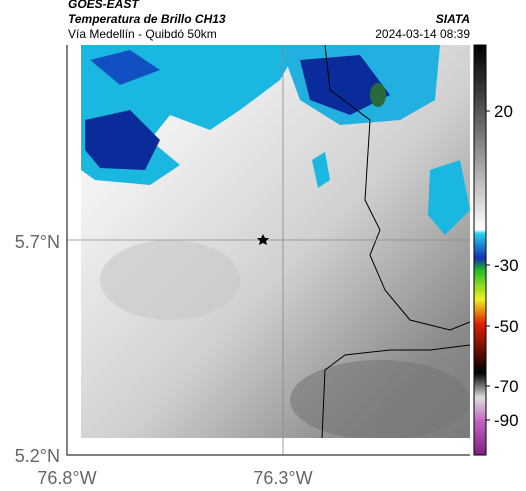 The image size is (526, 491). Describe the element at coordinates (480, 250) in the screenshot. I see `colorbar` at that location.